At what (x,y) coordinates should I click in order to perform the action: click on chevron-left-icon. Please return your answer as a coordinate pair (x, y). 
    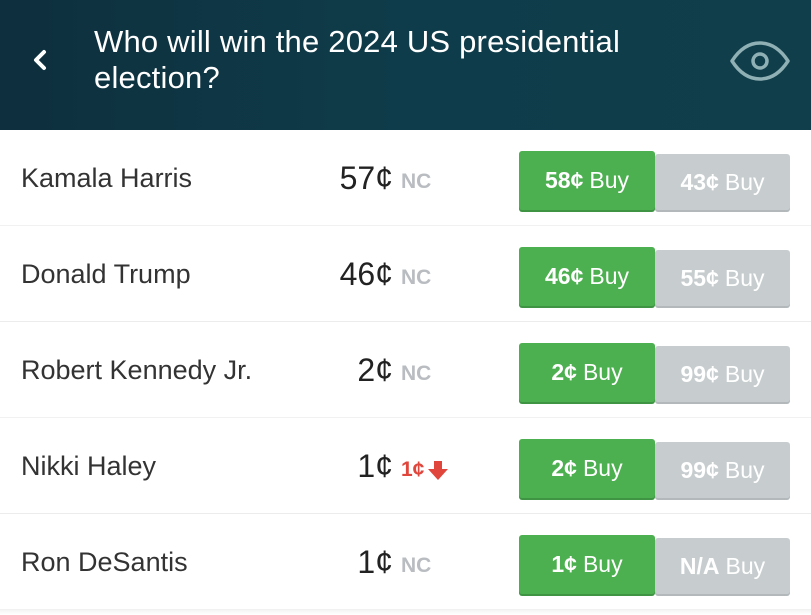
    Looking at the image, I should click on (40, 60).